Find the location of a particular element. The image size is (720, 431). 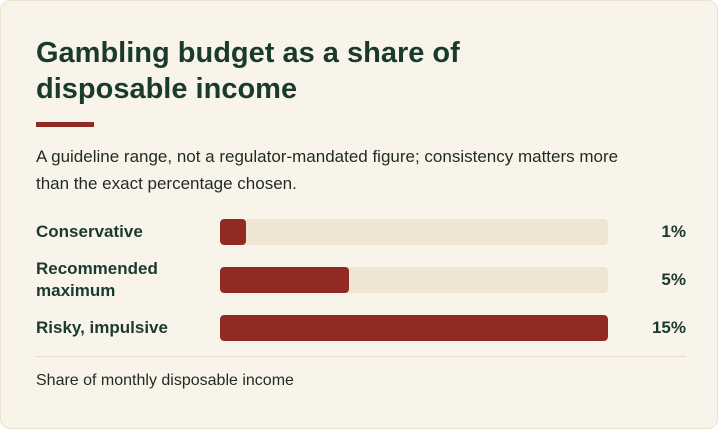

bar-value-label: 15% is located at coordinates (668, 327).